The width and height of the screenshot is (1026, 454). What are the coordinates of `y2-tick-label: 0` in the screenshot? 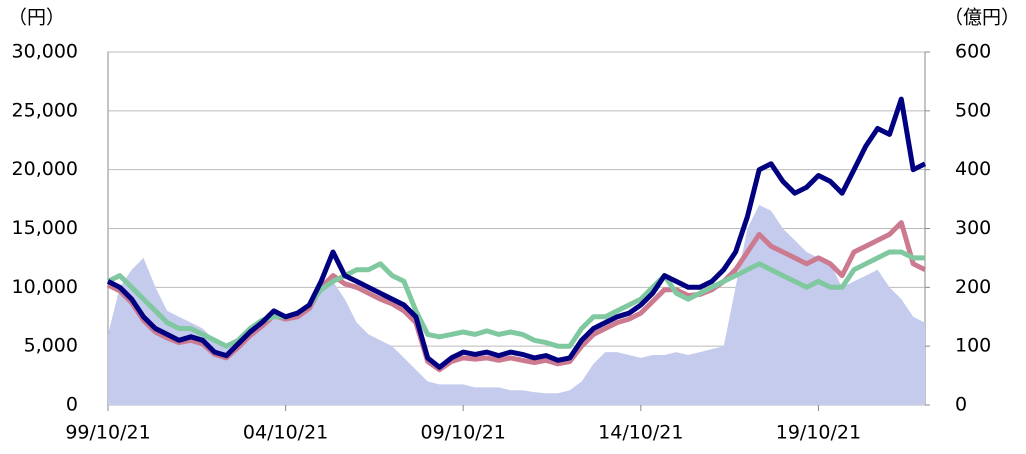 It's located at (961, 405).